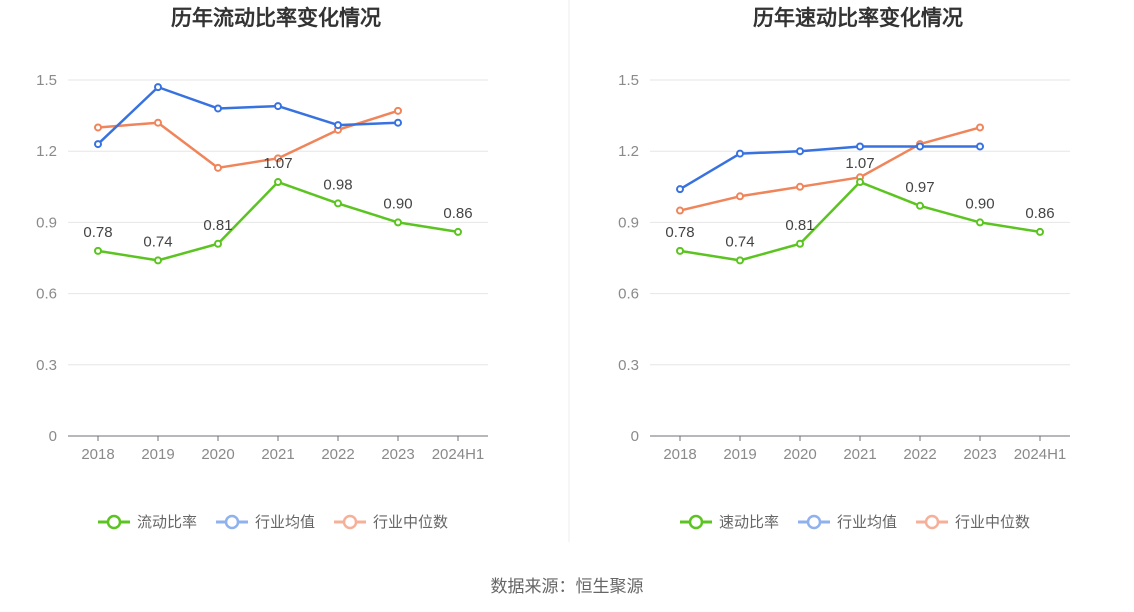 The width and height of the screenshot is (1134, 612). I want to click on chart-title: 历年速动比率变化情况, so click(858, 18).